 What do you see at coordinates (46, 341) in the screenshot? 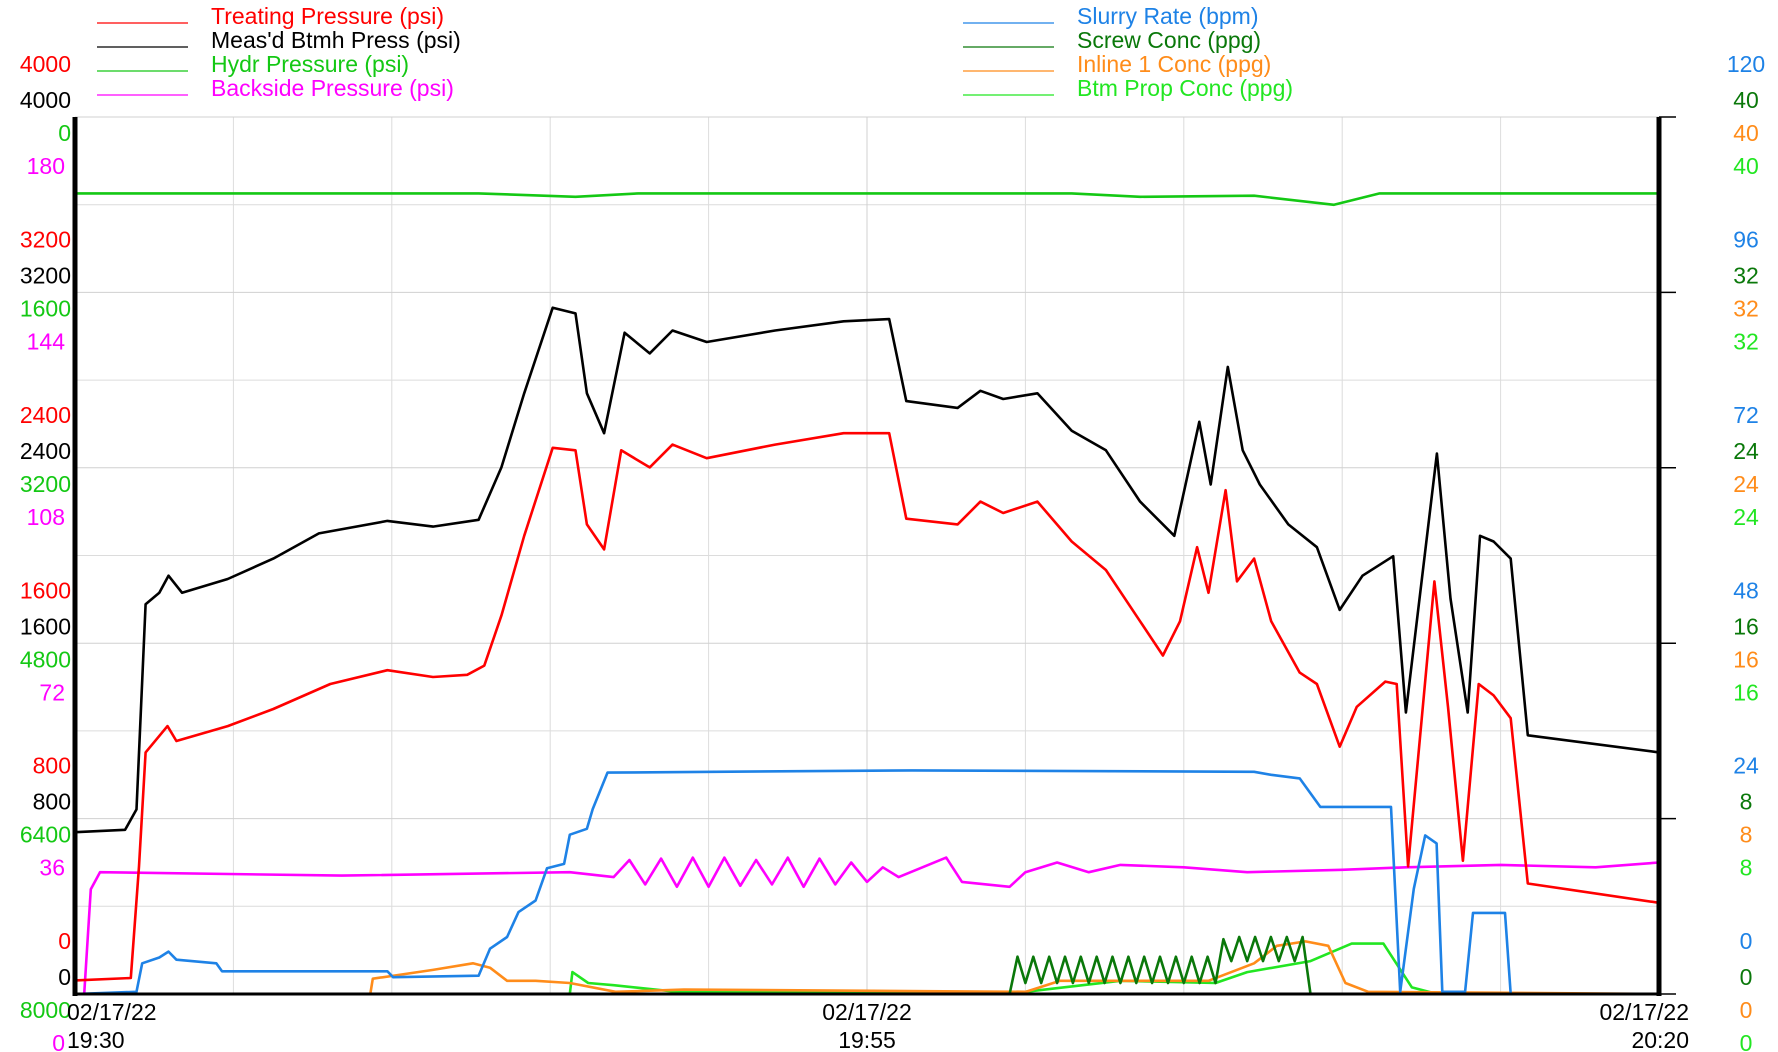
I see `y-tick-label: 144` at bounding box center [46, 341].